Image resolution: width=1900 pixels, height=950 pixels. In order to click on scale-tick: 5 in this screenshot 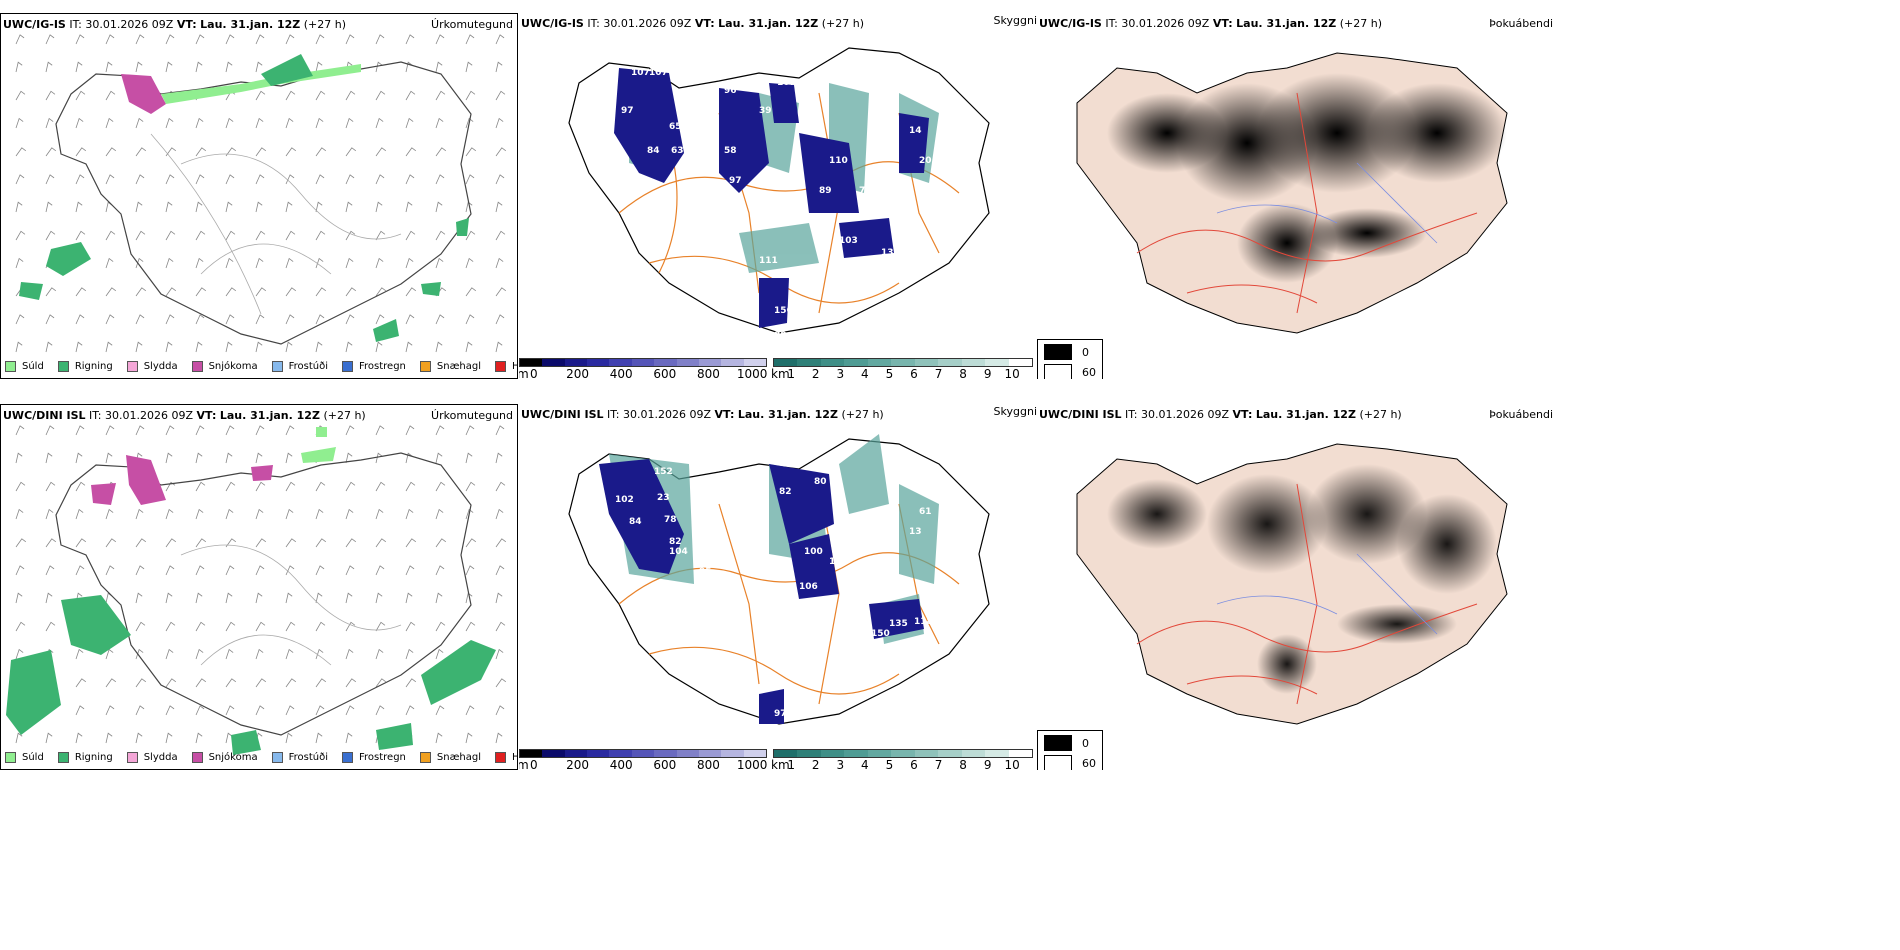, I will do `click(889, 764)`.